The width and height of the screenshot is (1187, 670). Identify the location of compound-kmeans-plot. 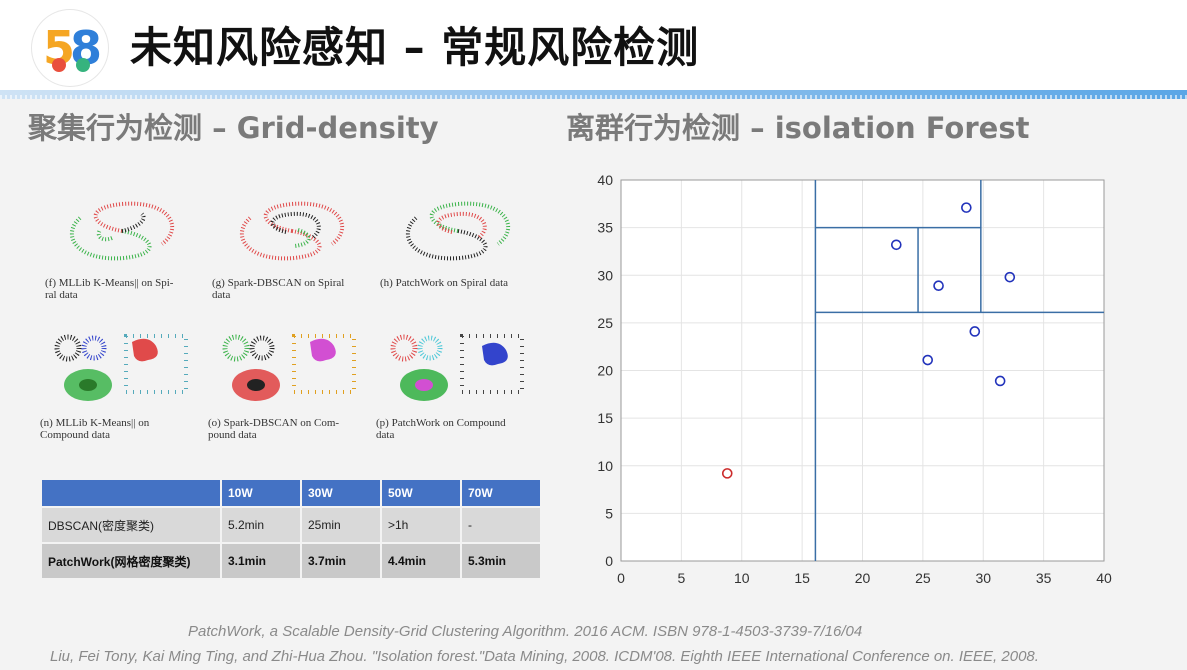
(121, 367).